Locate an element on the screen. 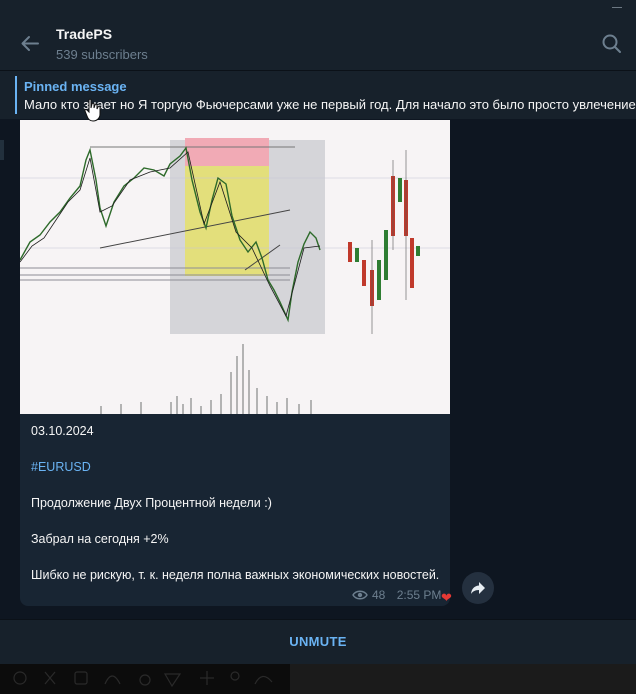  subscriber-count: 539 subscribers is located at coordinates (102, 54).